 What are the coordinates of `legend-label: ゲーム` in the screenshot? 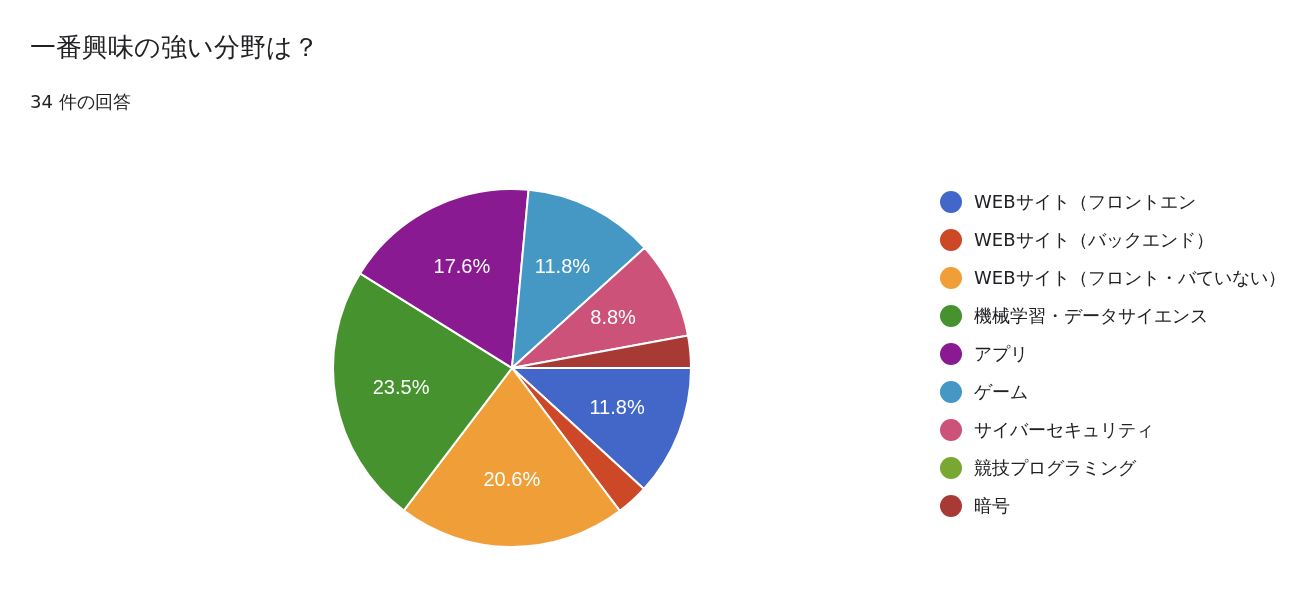 It's located at (1001, 392).